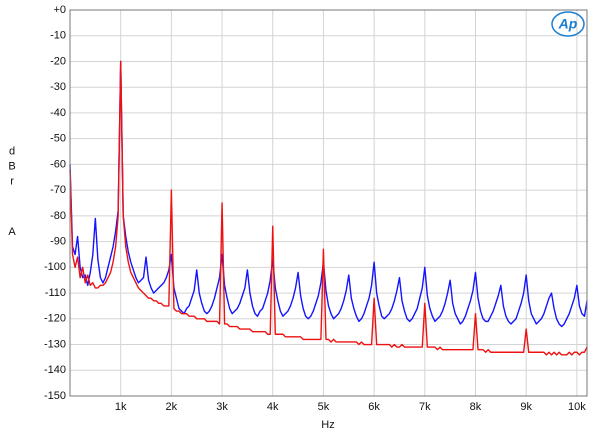  I want to click on x-tick-label: 2k, so click(172, 407).